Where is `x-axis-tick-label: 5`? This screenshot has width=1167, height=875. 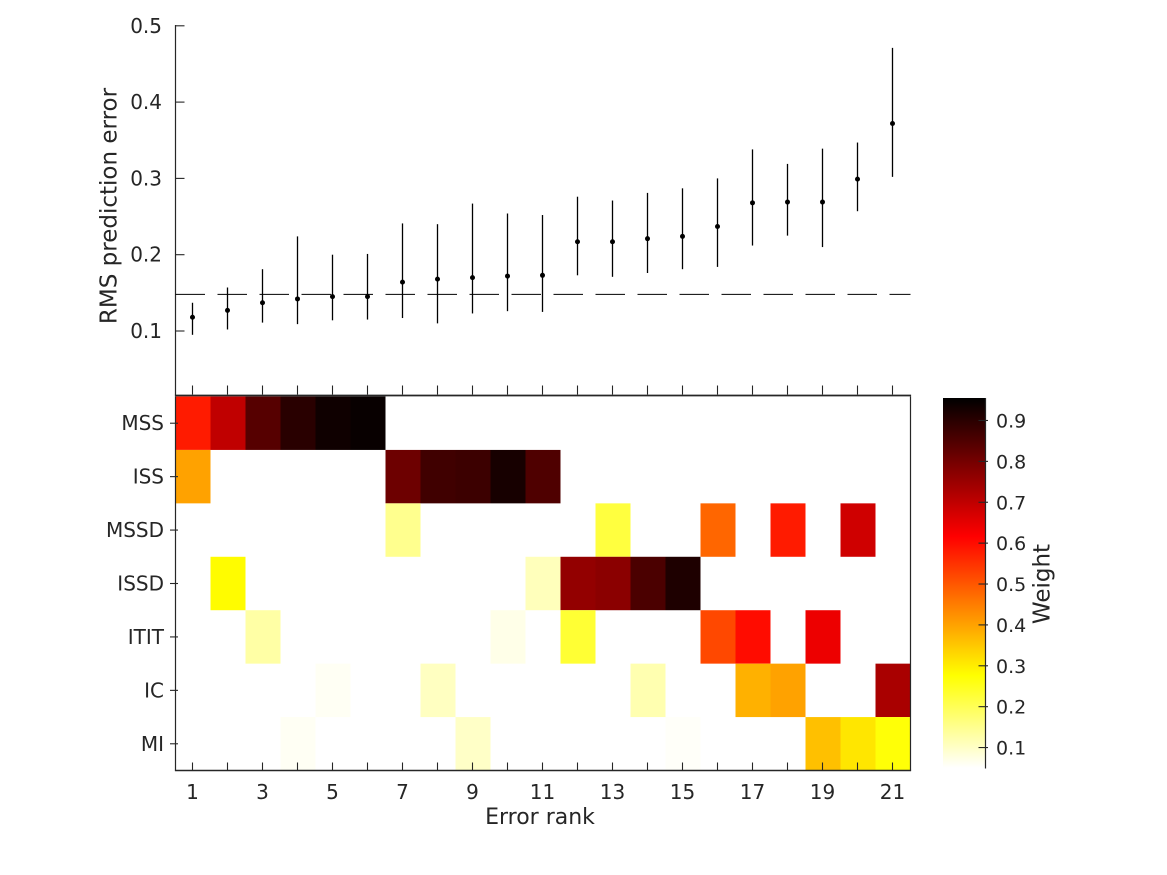
x-axis-tick-label: 5 is located at coordinates (332, 792).